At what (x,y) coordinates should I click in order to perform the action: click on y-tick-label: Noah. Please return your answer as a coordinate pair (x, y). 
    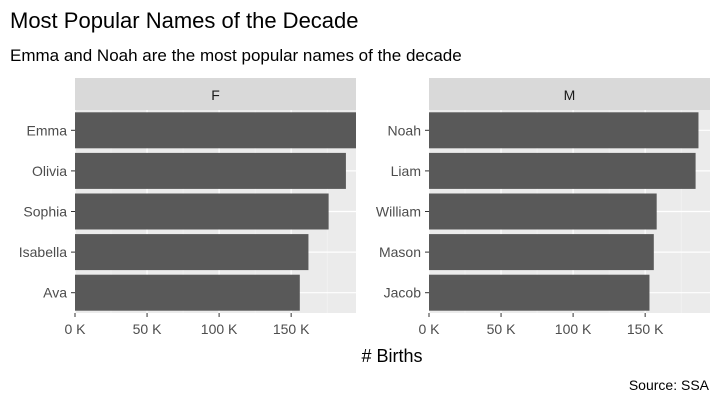
    Looking at the image, I should click on (404, 130).